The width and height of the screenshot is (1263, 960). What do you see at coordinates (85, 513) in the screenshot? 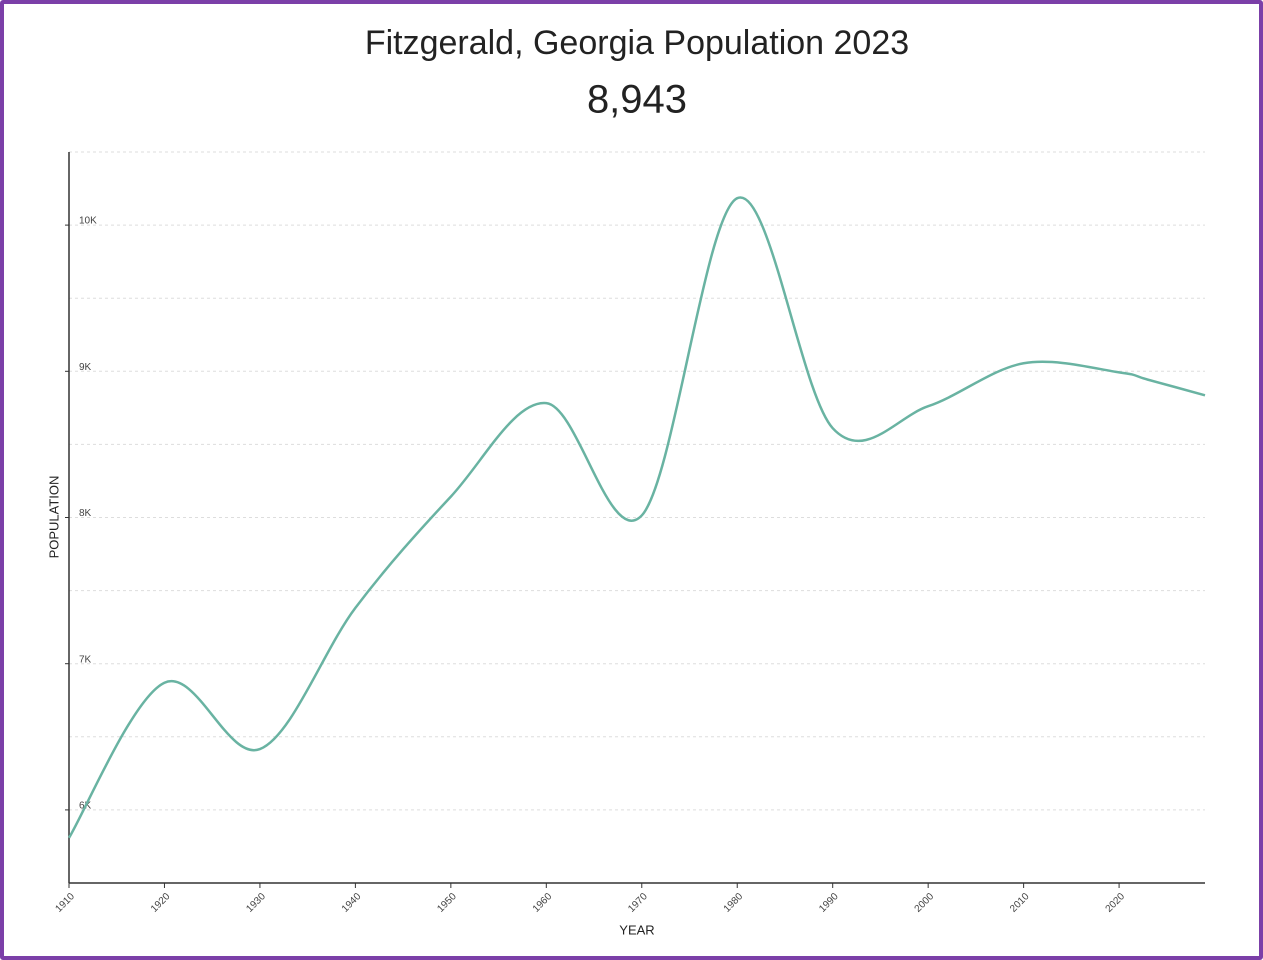
I see `y-tick-label: 8K` at bounding box center [85, 513].